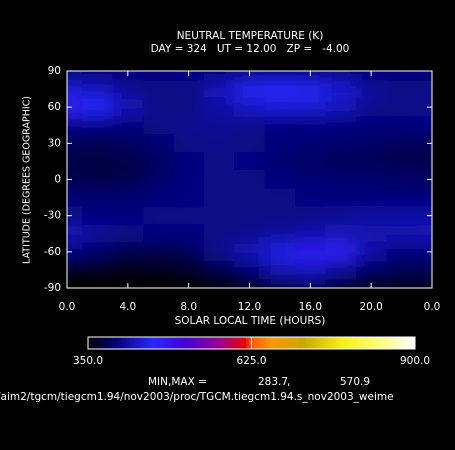 Image resolution: width=455 pixels, height=450 pixels. I want to click on y-tick-label: -60, so click(52, 252).